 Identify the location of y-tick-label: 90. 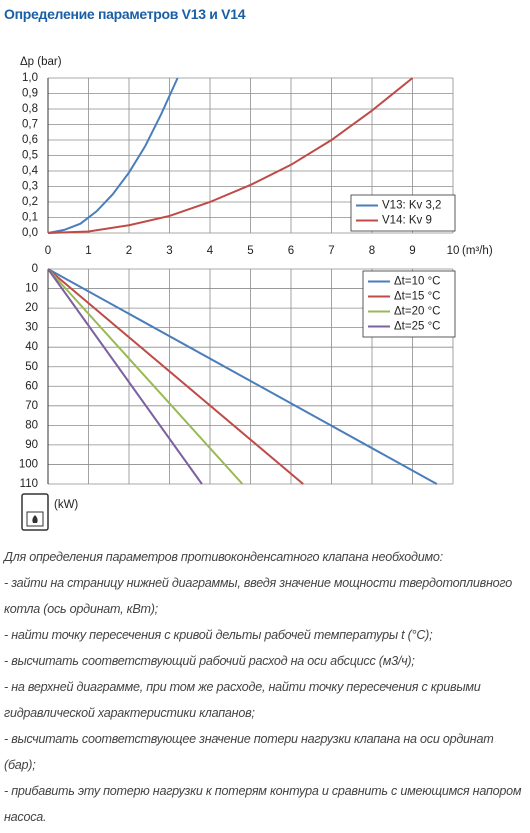
(31, 445).